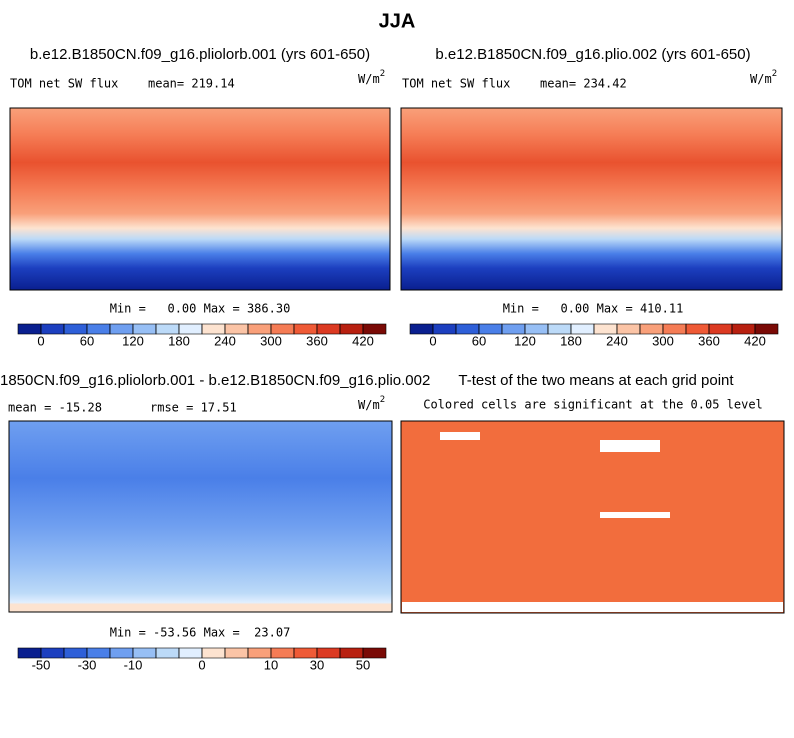  Describe the element at coordinates (583, 84) in the screenshot. I see `center-label: mean= 234.42` at that location.